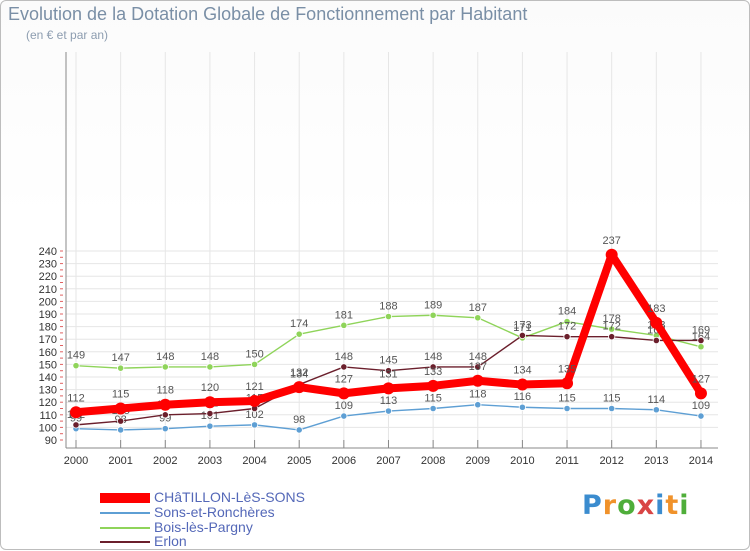 This screenshot has height=551, width=750. I want to click on data-label: 115, so click(612, 399).